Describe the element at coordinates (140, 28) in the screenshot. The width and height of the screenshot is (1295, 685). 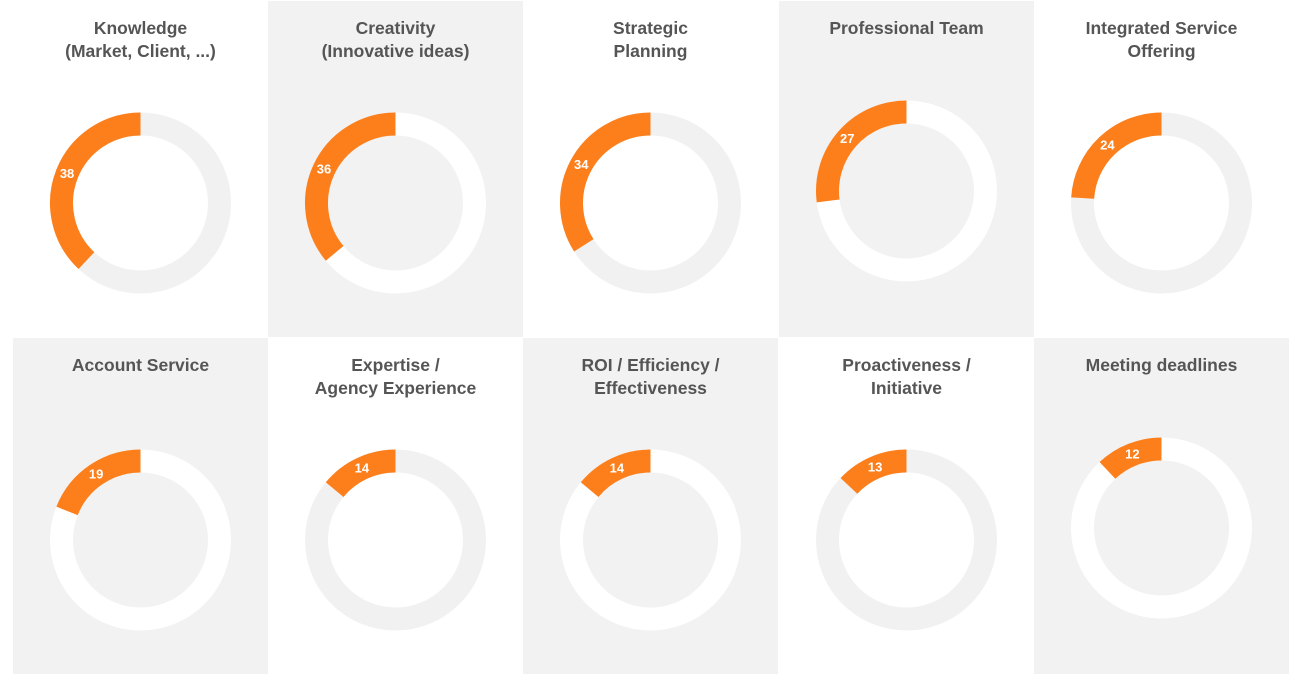
I see `chart-title-line: Knowledge` at that location.